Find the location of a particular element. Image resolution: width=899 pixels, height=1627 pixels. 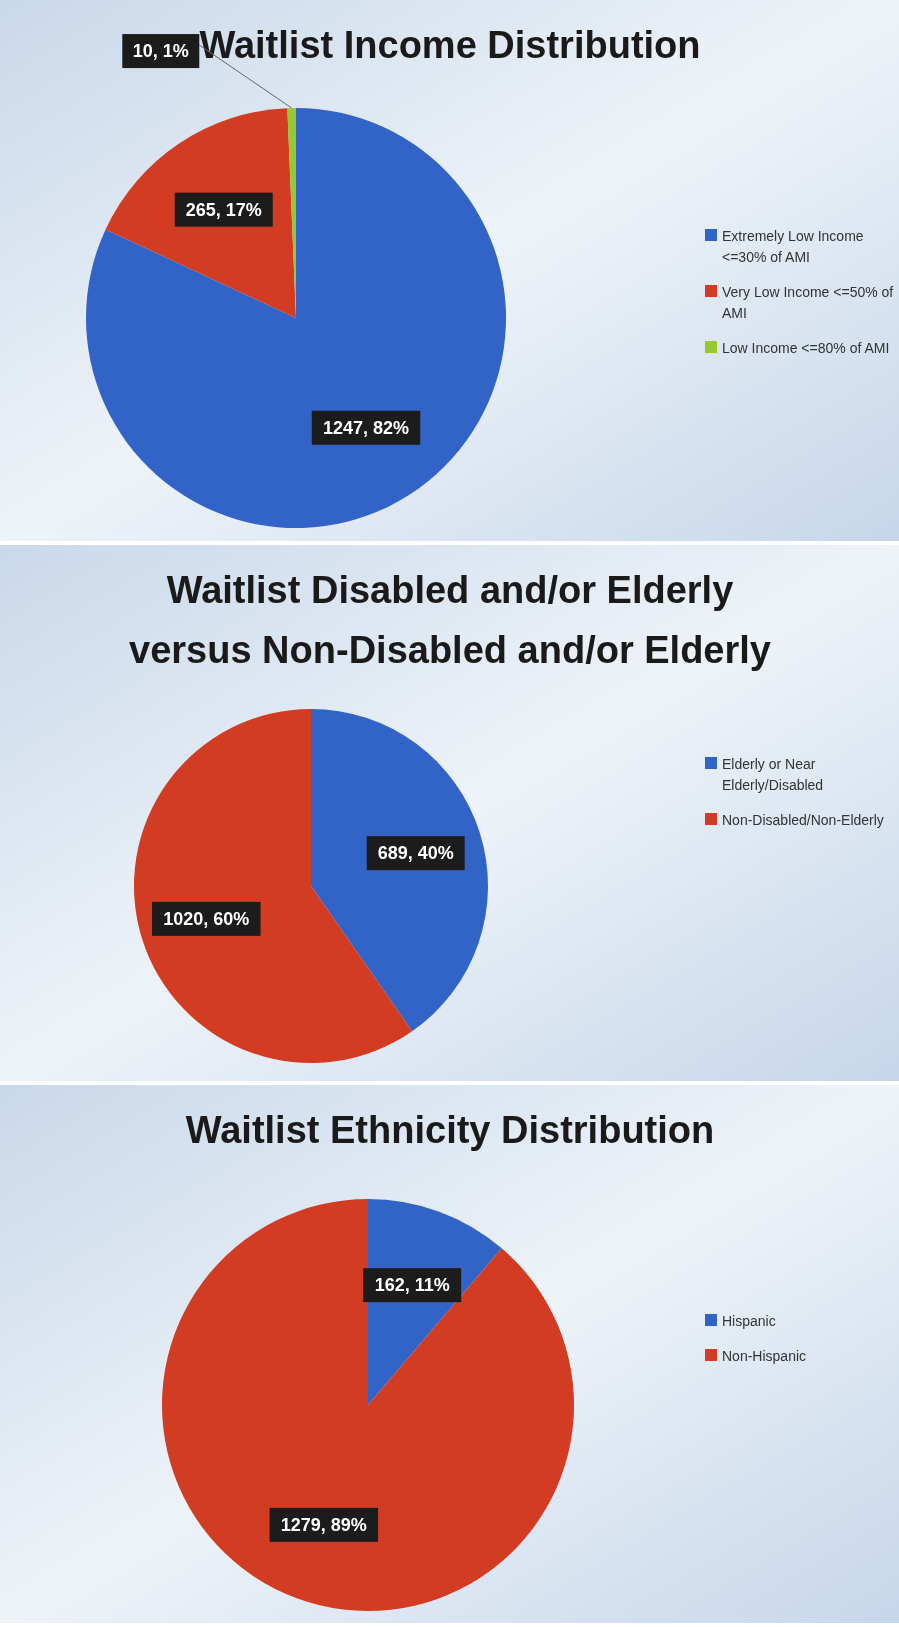

chart-title: Waitlist Disabled and/or Elderly versus Non-Disabled and/or Elderly is located at coordinates (450, 620).